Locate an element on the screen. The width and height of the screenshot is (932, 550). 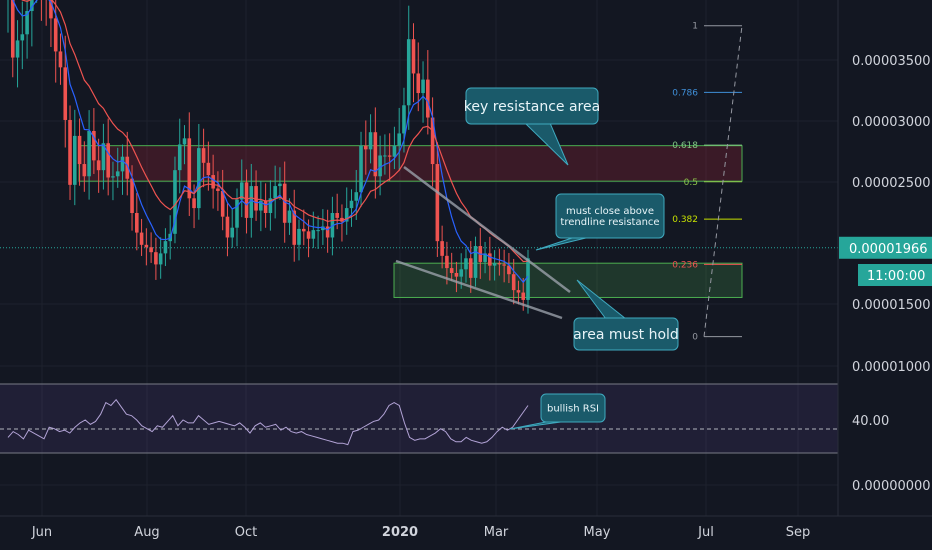
callout-label-line: must close above is located at coordinates (610, 211).